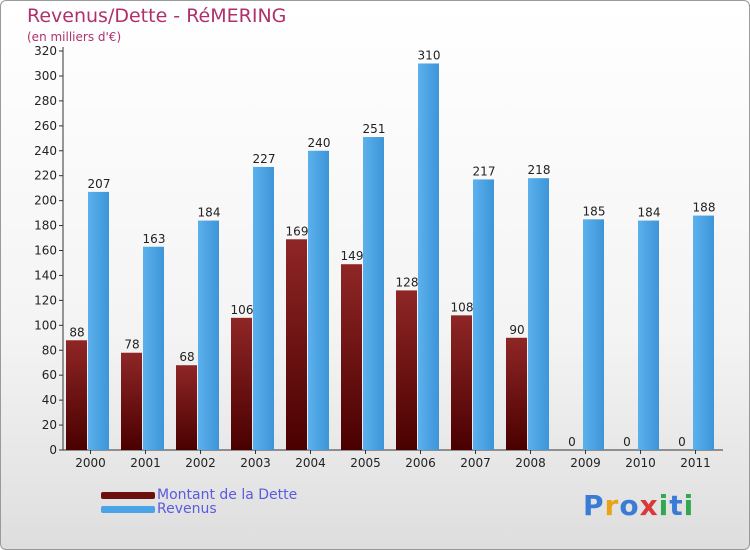  What do you see at coordinates (49, 350) in the screenshot?
I see `y-tick-label: 80` at bounding box center [49, 350].